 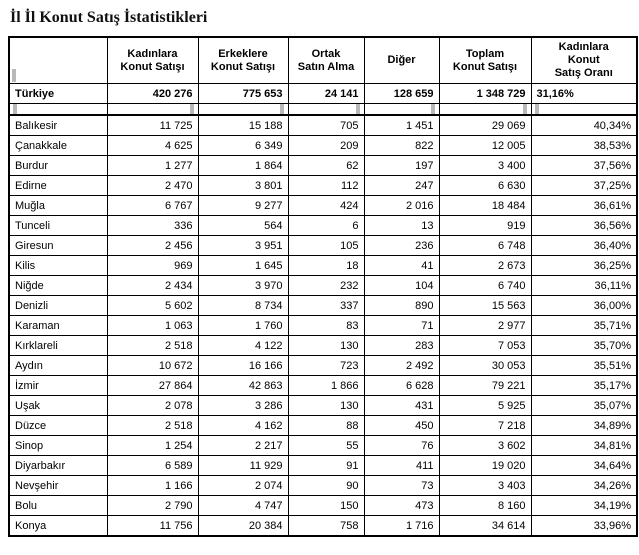 What do you see at coordinates (152, 60) in the screenshot?
I see `header-sales-to-women: Kadınlara Konut Satışı` at bounding box center [152, 60].